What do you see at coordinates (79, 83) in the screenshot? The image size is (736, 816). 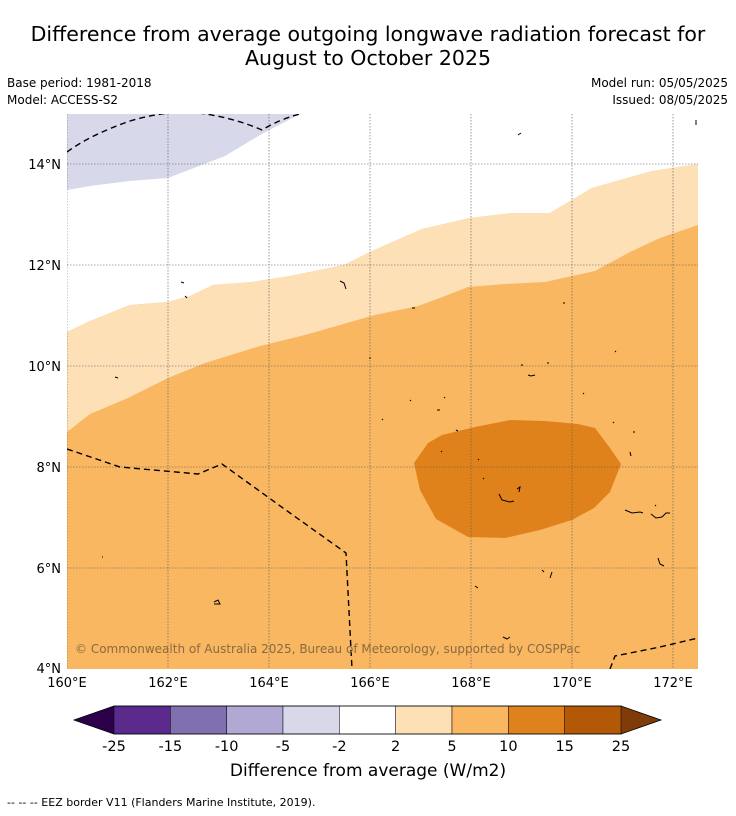 I see `base-period: Base period: 1981-2018` at bounding box center [79, 83].